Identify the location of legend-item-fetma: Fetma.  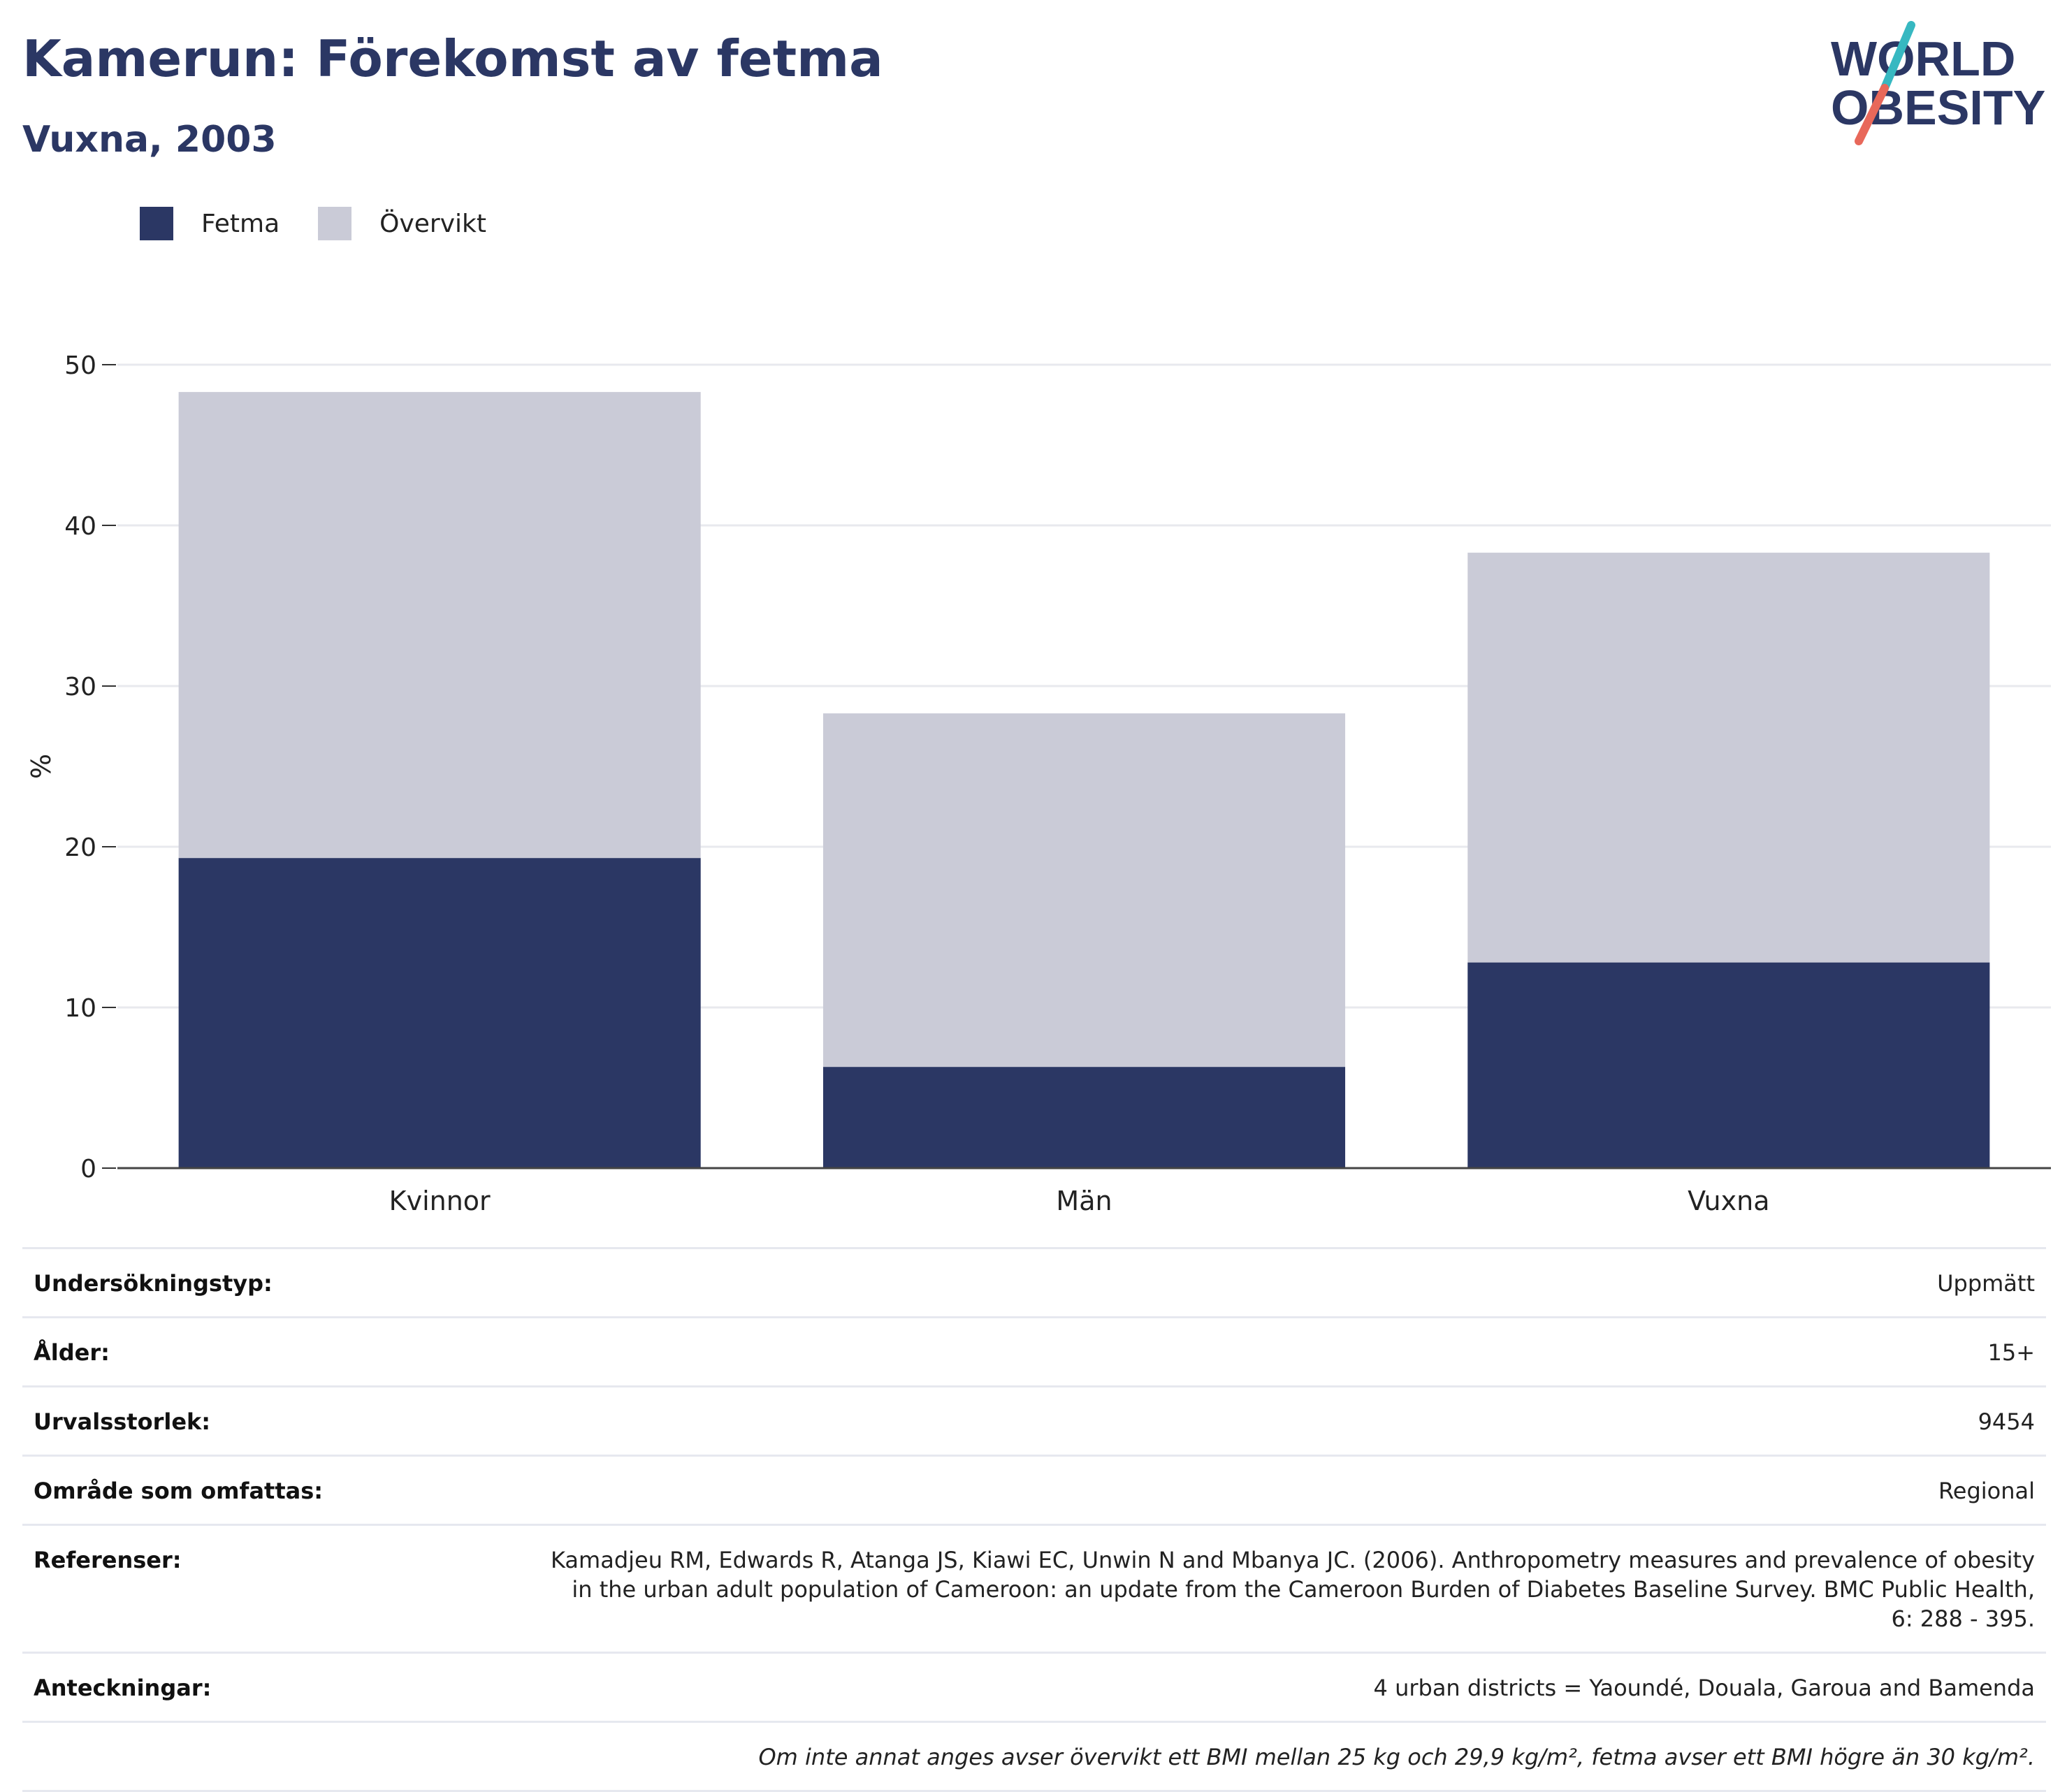
(210, 224).